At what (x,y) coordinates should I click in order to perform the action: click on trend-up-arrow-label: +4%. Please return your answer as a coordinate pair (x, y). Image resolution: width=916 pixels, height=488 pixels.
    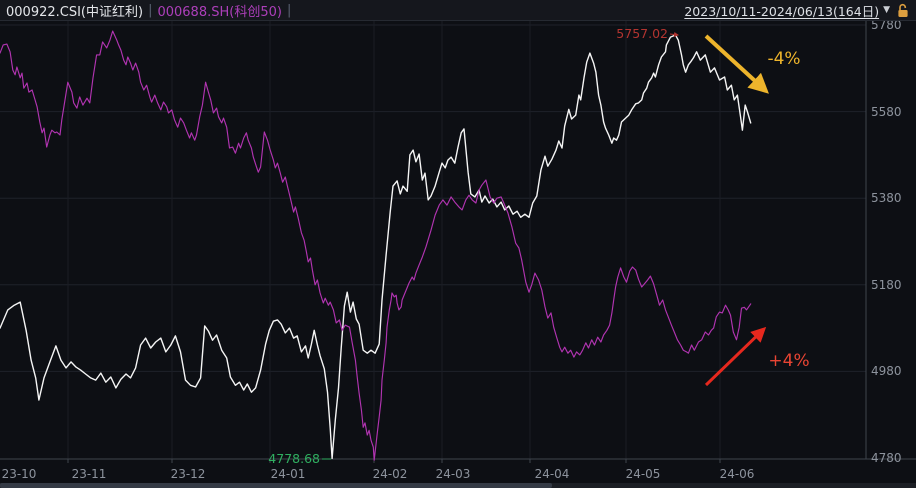
    Looking at the image, I should click on (788, 361).